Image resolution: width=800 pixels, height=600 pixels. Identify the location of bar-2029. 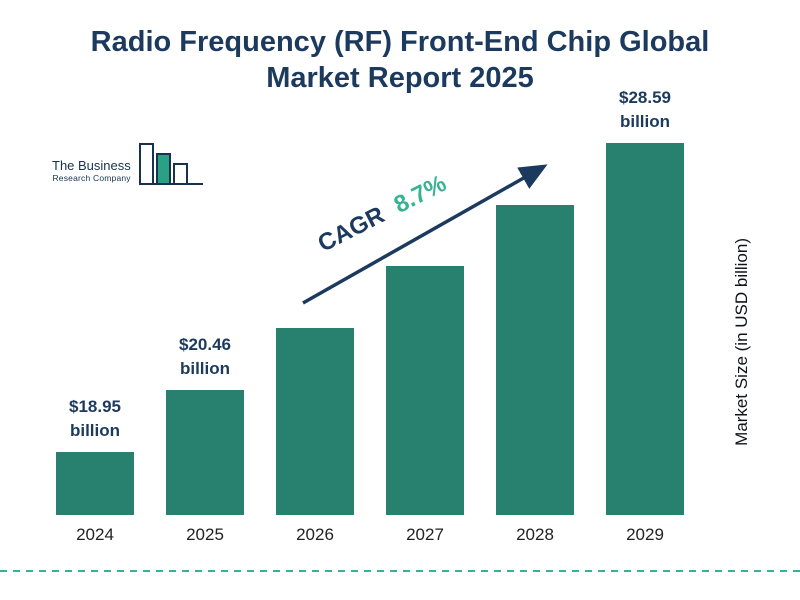
(645, 329).